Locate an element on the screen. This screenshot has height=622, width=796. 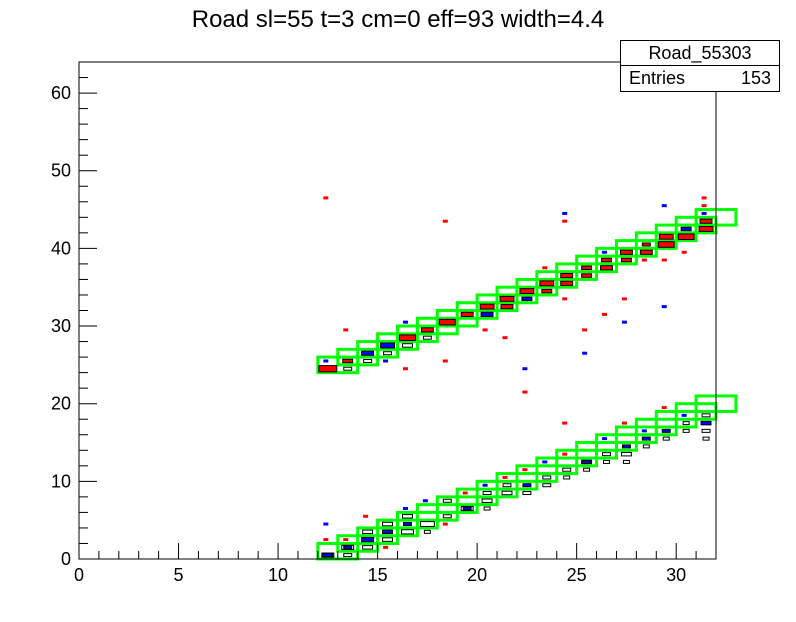
y-tick-label-30: 30 is located at coordinates (61, 326).